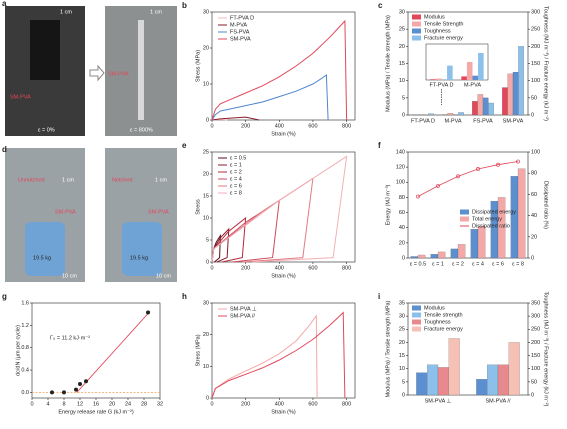 Image resolution: width=567 pixels, height=429 pixels. I want to click on y-tick-label: 0.0, so click(25, 393).